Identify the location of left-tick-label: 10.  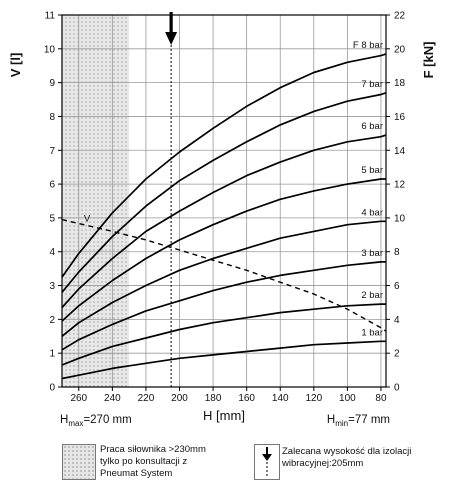
(50, 49).